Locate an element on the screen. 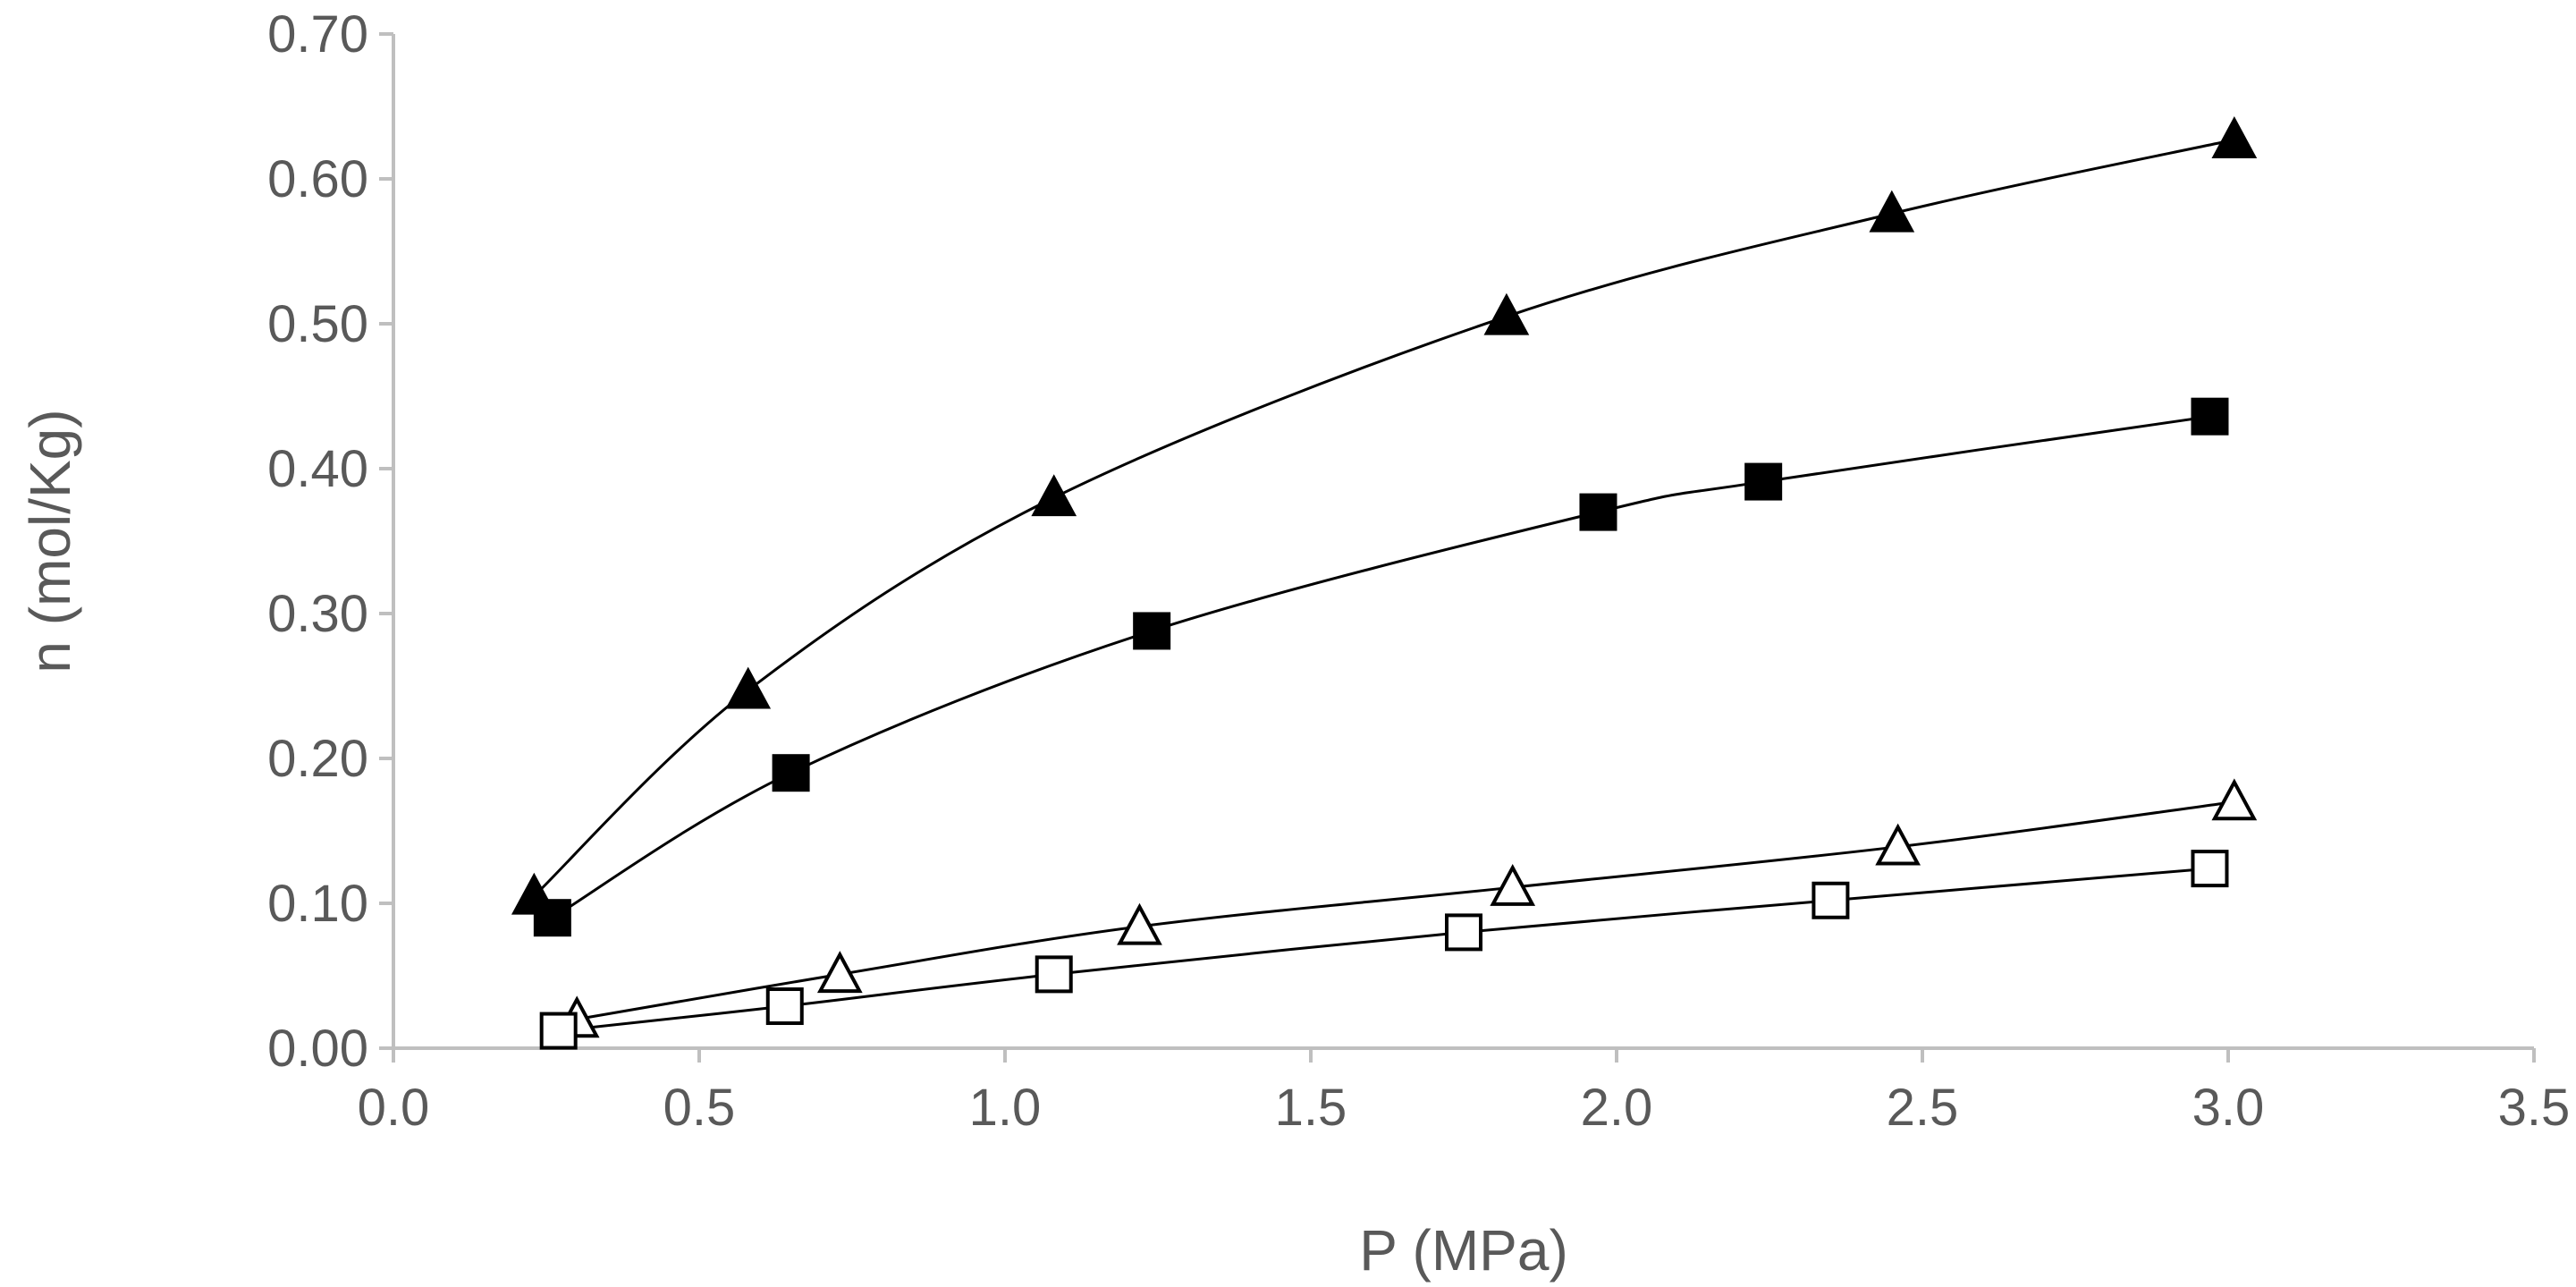 This screenshot has width=2576, height=1287. y-tick-label: 0.50 is located at coordinates (317, 324).